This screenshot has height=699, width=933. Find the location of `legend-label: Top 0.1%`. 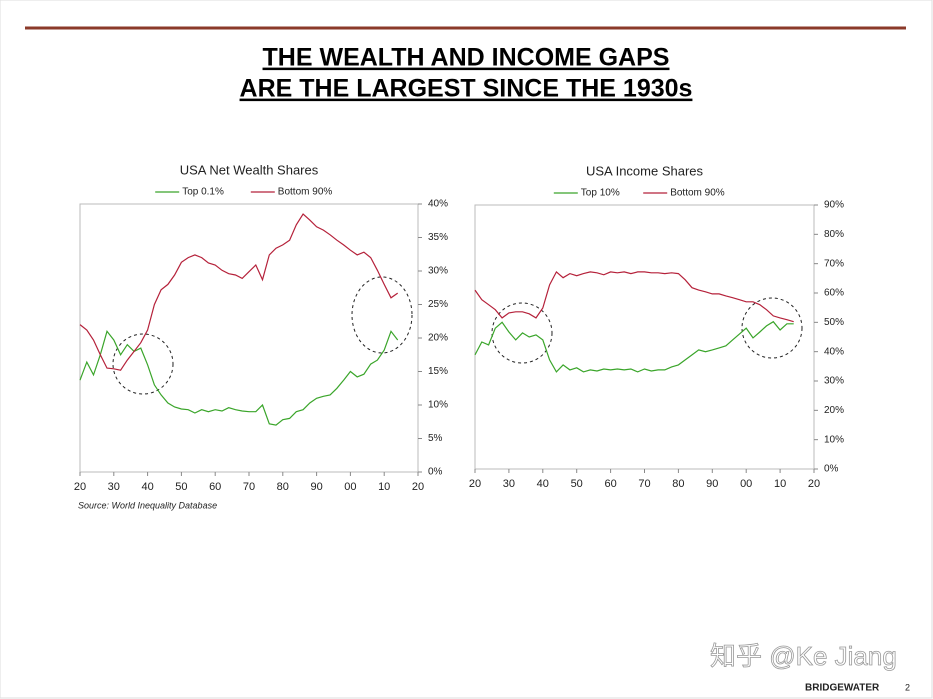

legend-label: Top 0.1% is located at coordinates (203, 192).